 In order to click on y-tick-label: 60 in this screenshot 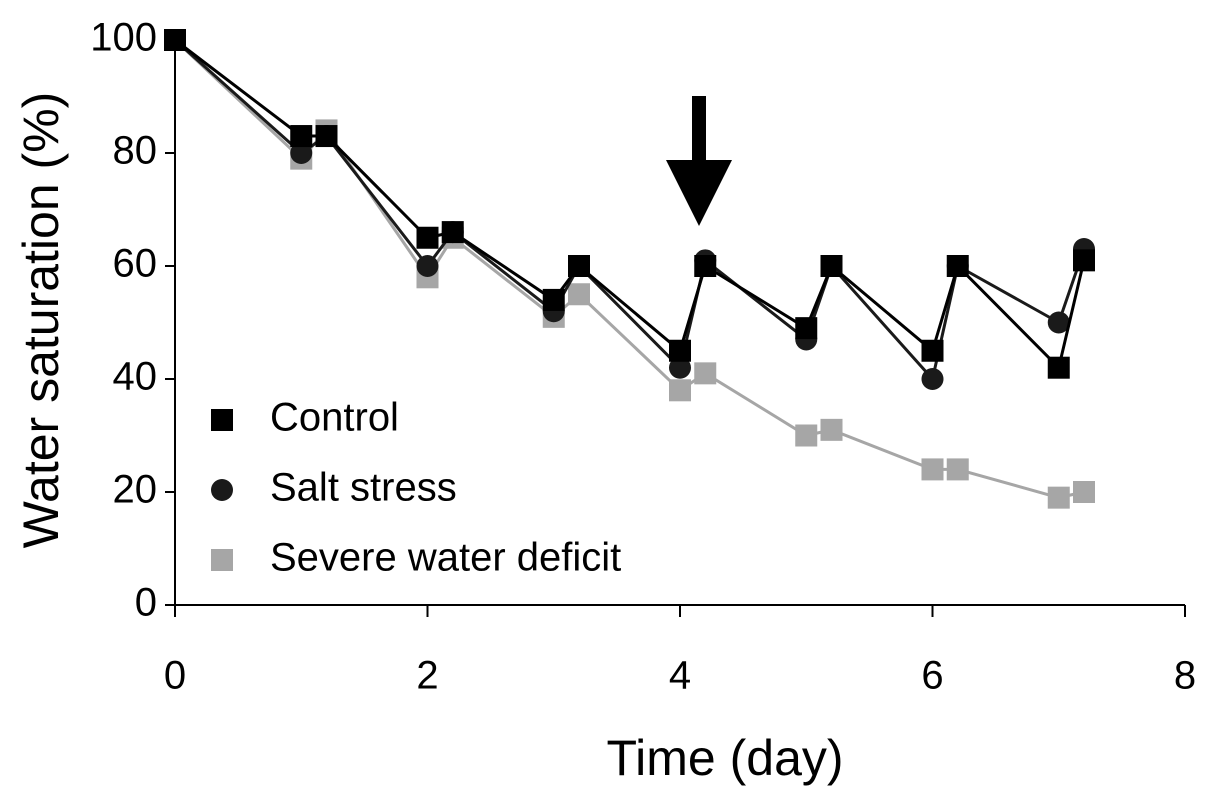, I will do `click(135, 264)`.